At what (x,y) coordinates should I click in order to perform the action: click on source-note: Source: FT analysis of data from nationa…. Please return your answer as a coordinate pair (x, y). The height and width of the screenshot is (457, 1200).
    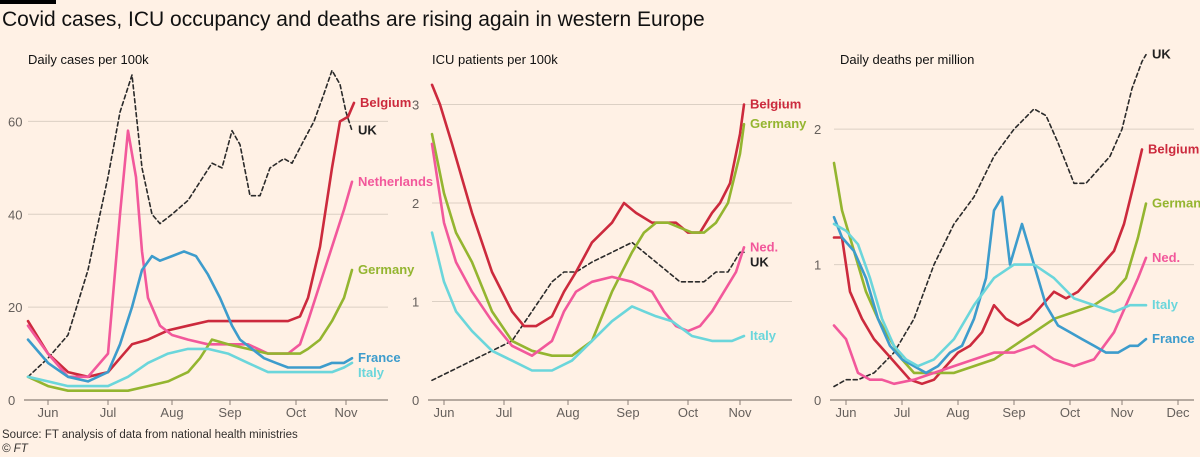
    Looking at the image, I should click on (150, 435).